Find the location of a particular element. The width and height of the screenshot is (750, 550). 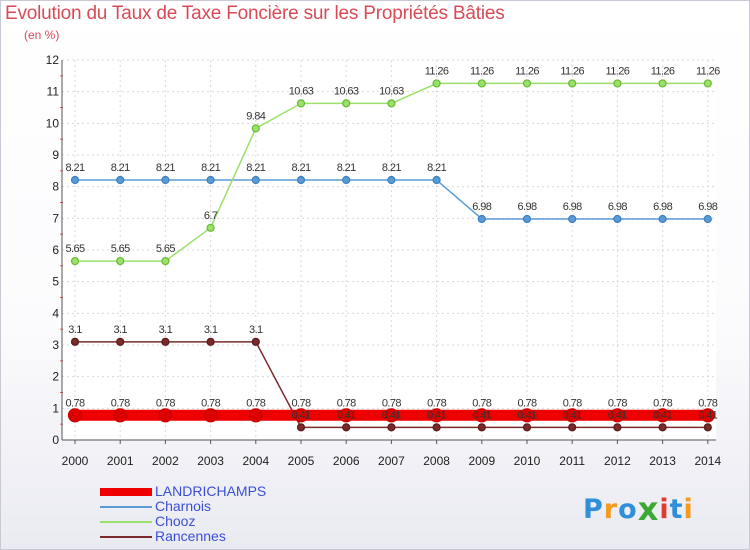

x-tick-label: 2000 is located at coordinates (75, 461).